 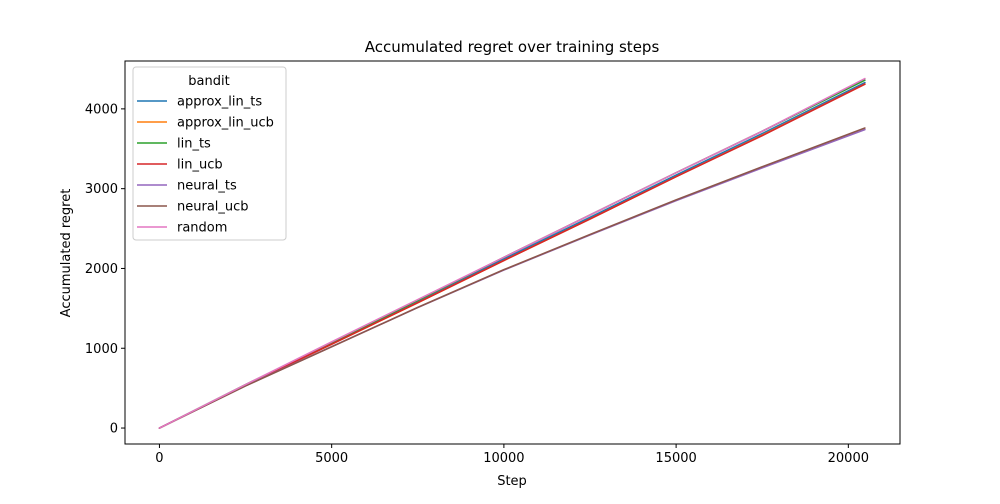 What do you see at coordinates (200, 165) in the screenshot?
I see `legend-label-lin-ucb: lin_ucb` at bounding box center [200, 165].